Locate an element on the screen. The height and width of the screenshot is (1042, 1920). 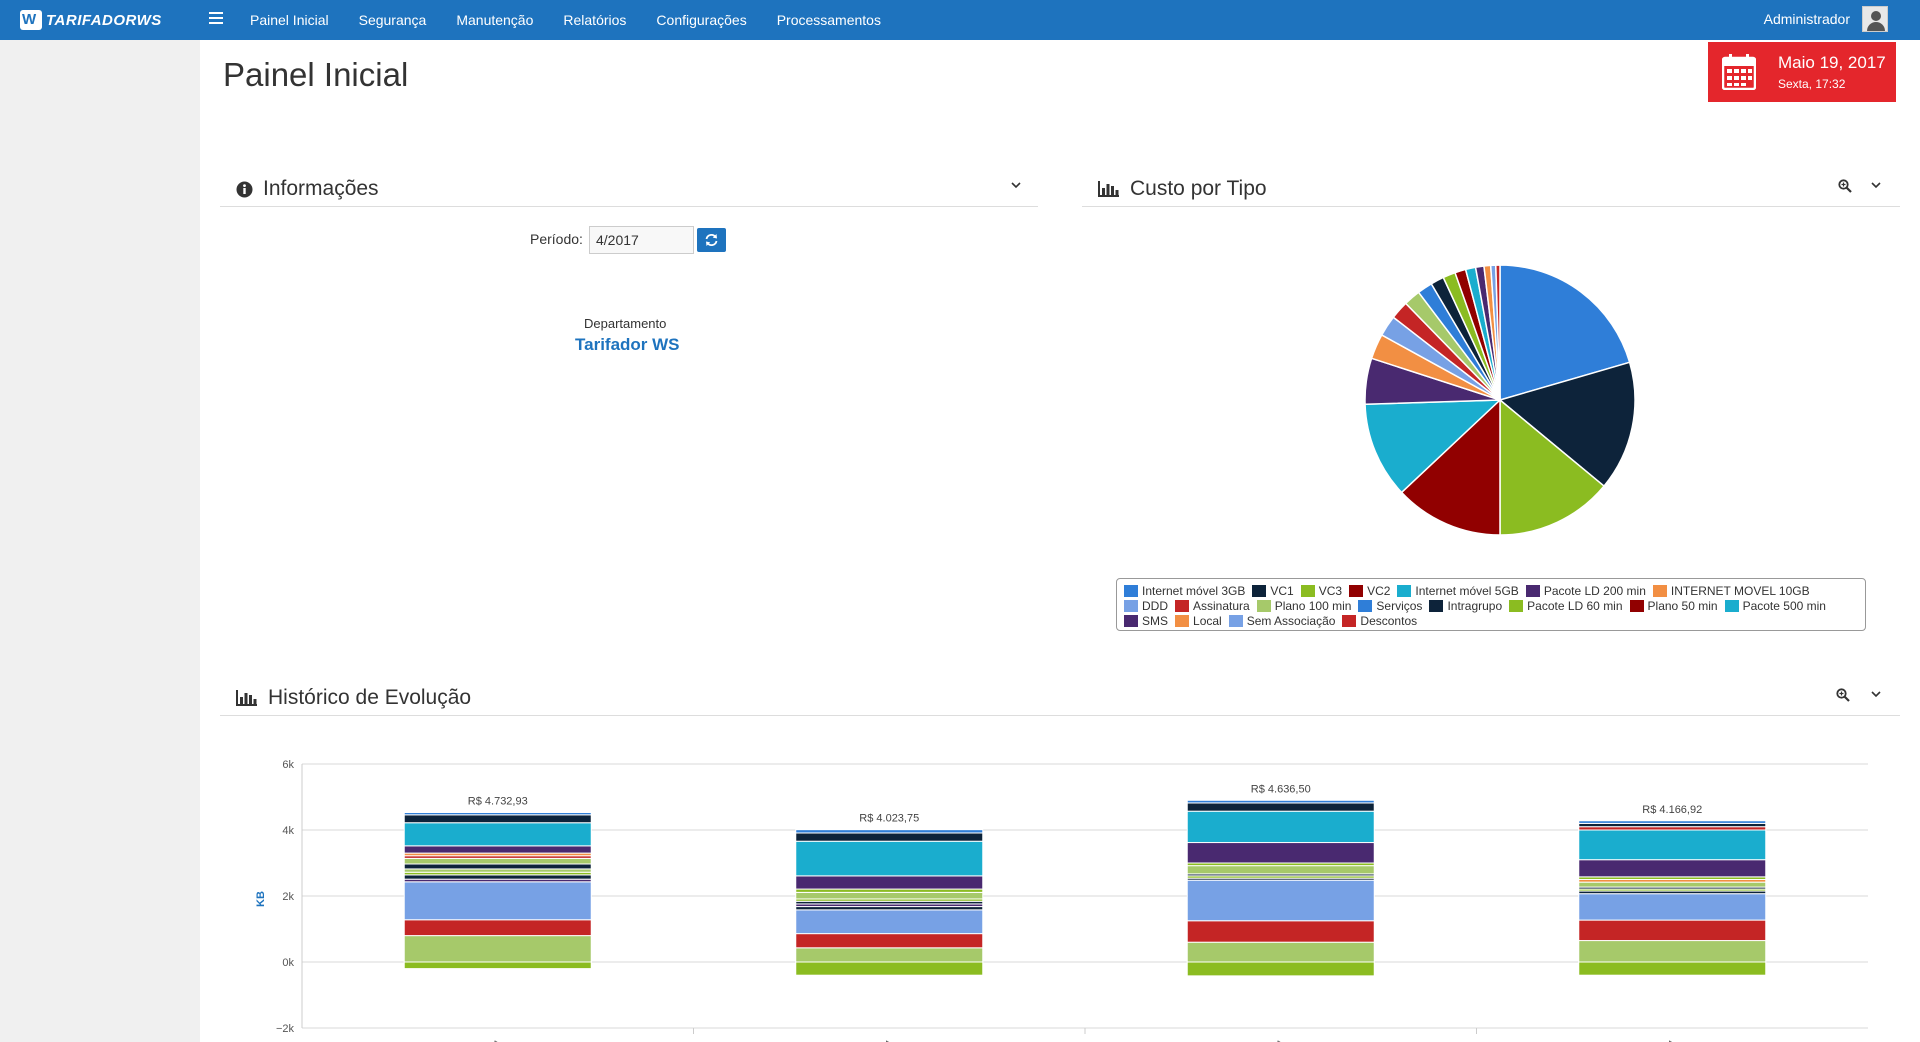
legend-item-vc2: VC2 is located at coordinates (1369, 590).